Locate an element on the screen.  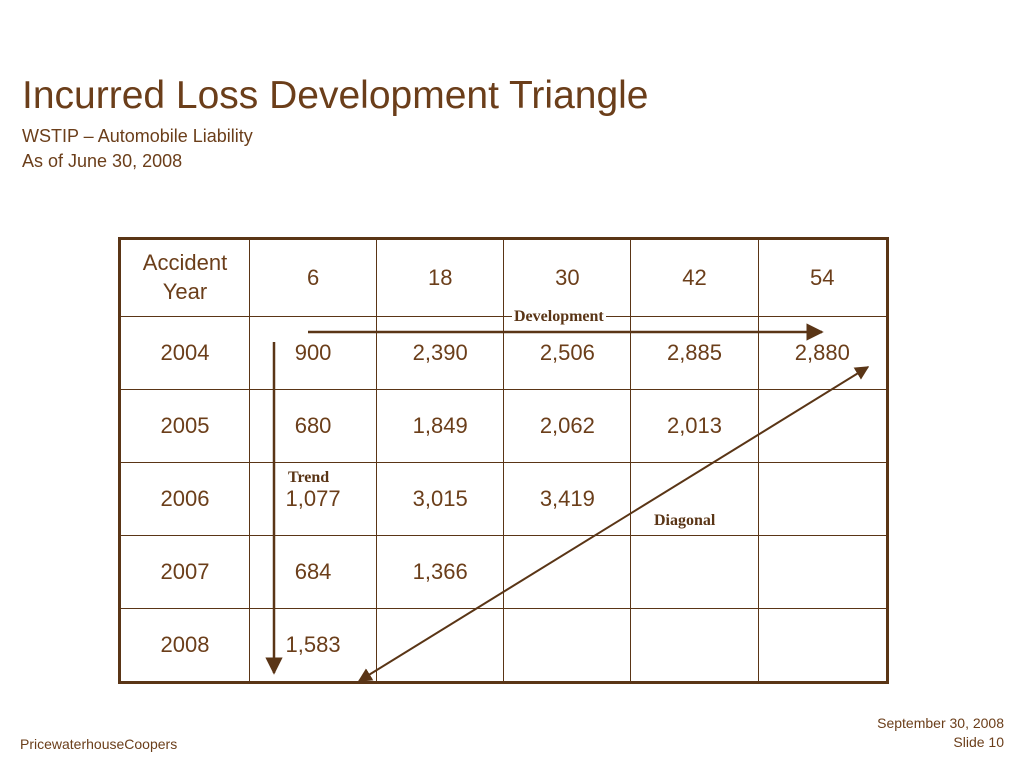
table-row: 2008 1,583 is located at coordinates (504, 645).